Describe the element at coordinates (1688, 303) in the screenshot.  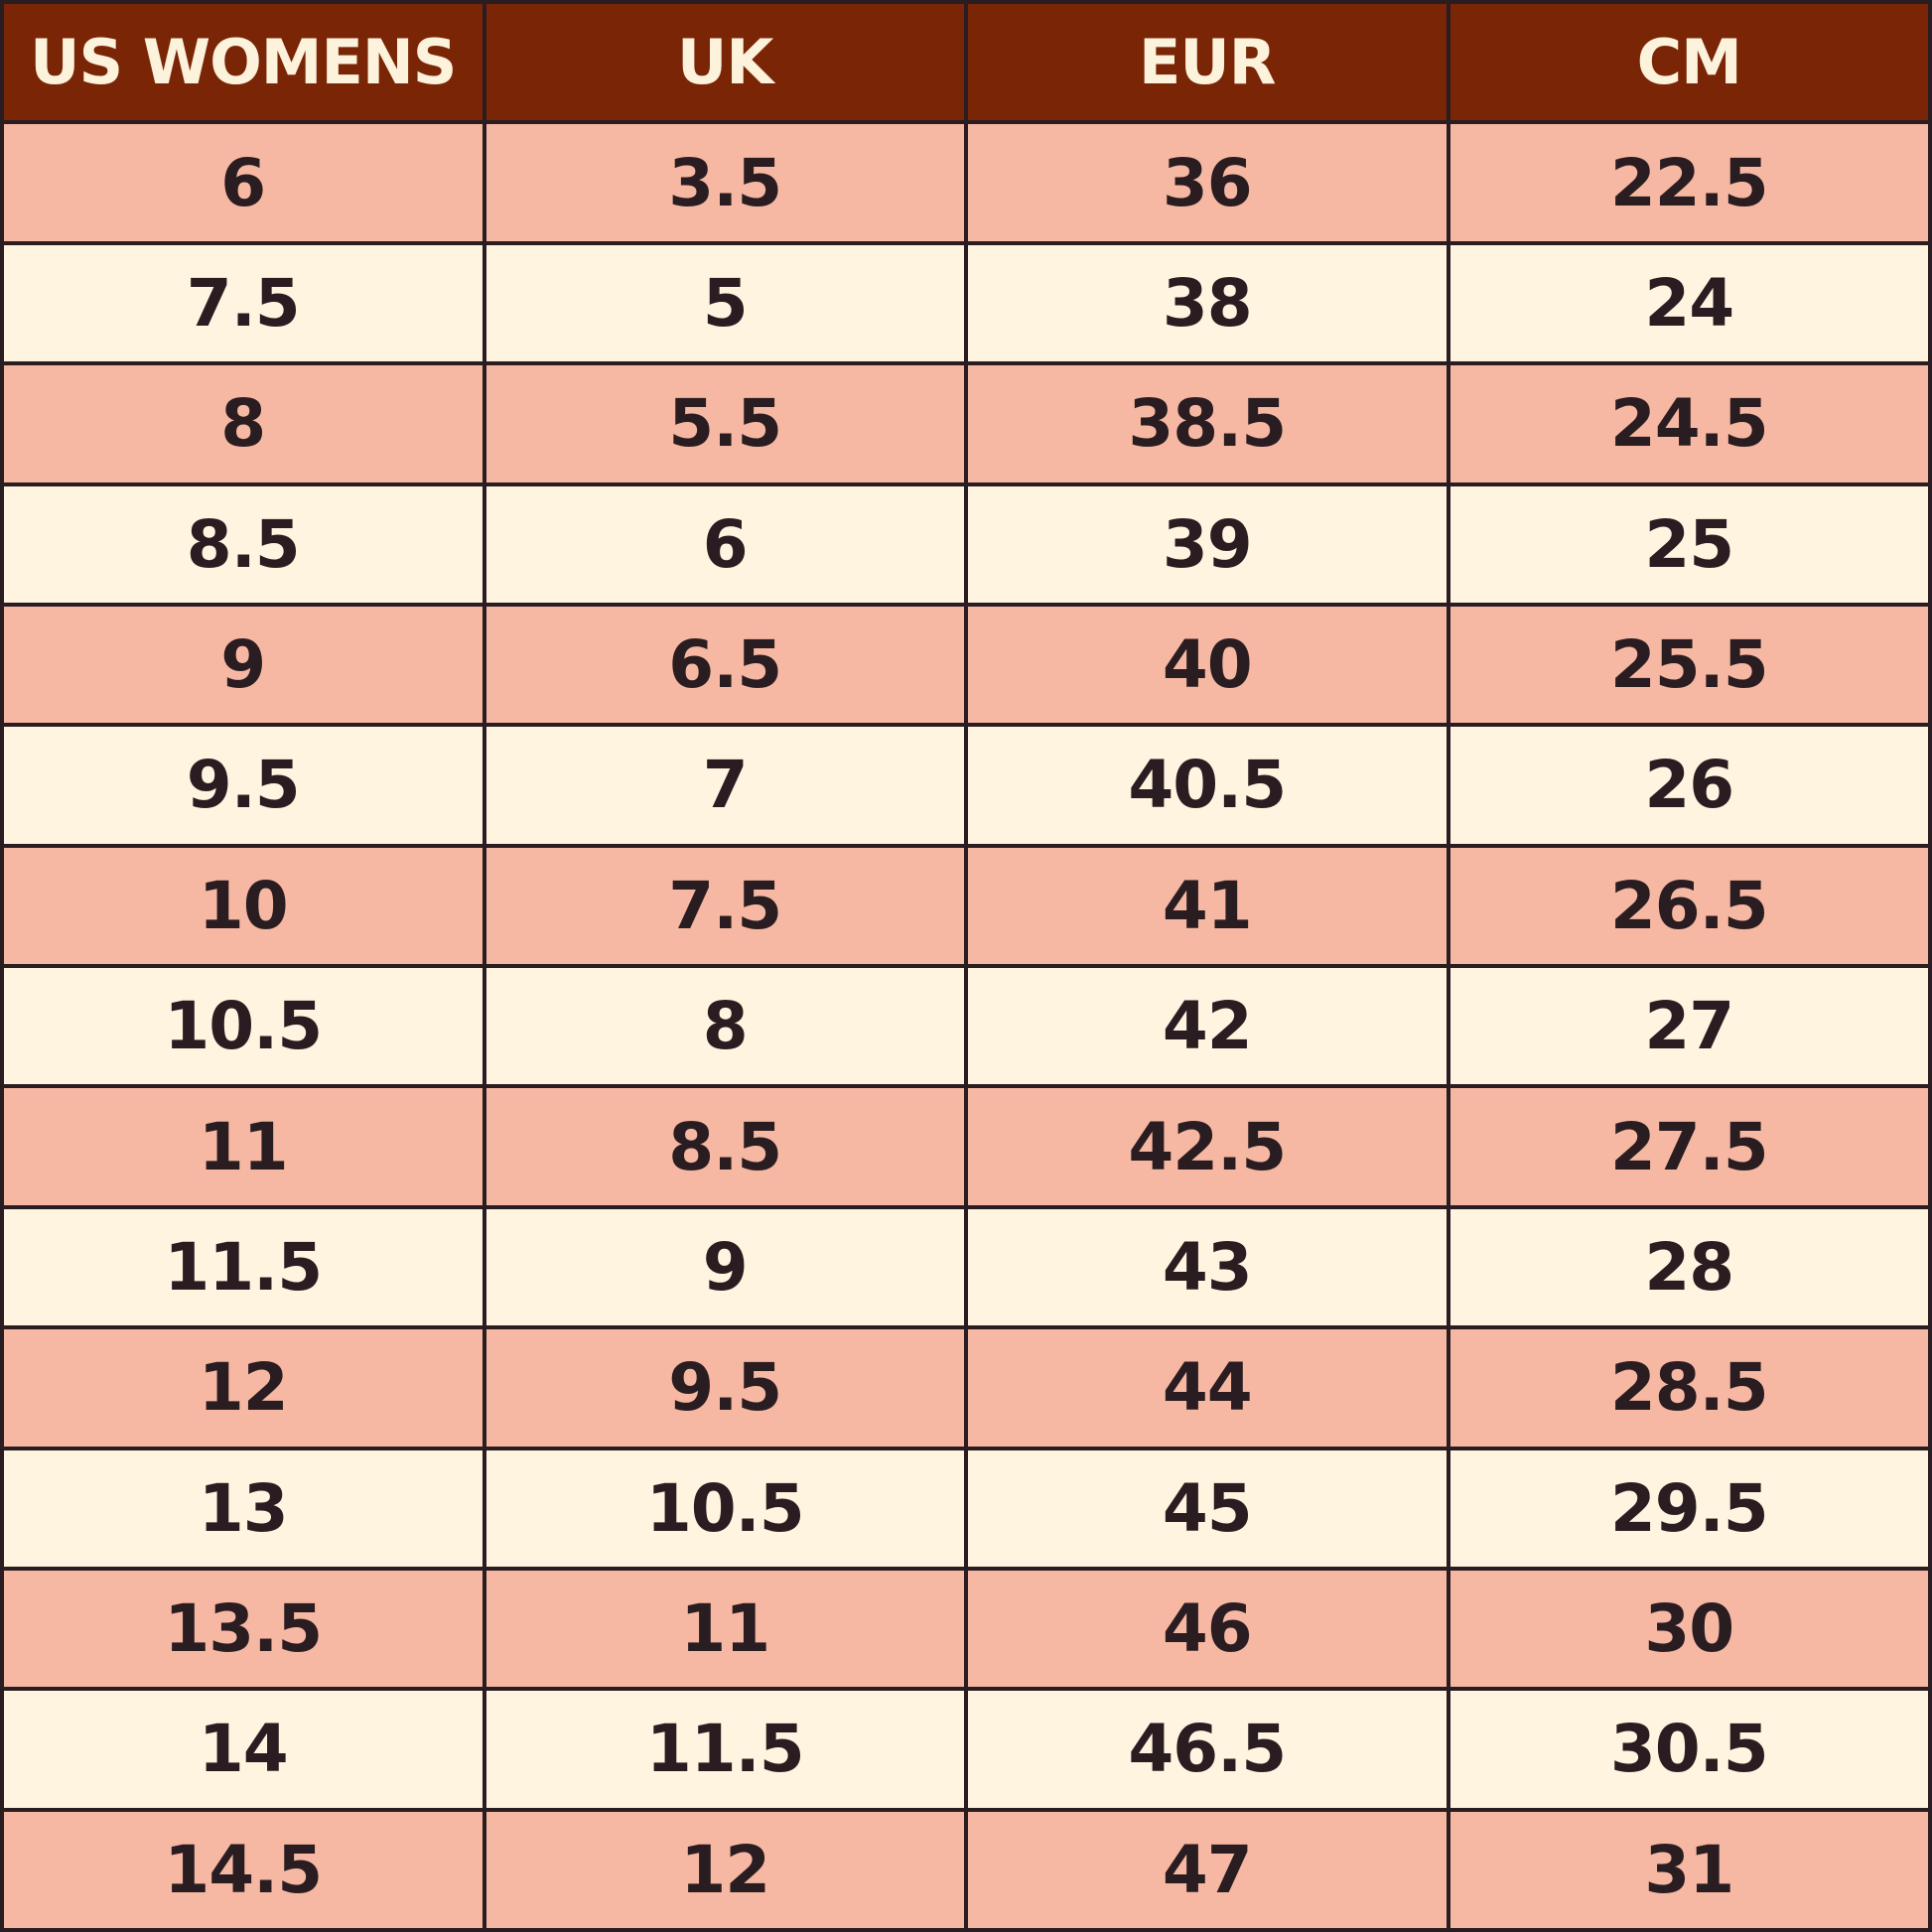
I see `table-cell: 24` at that location.